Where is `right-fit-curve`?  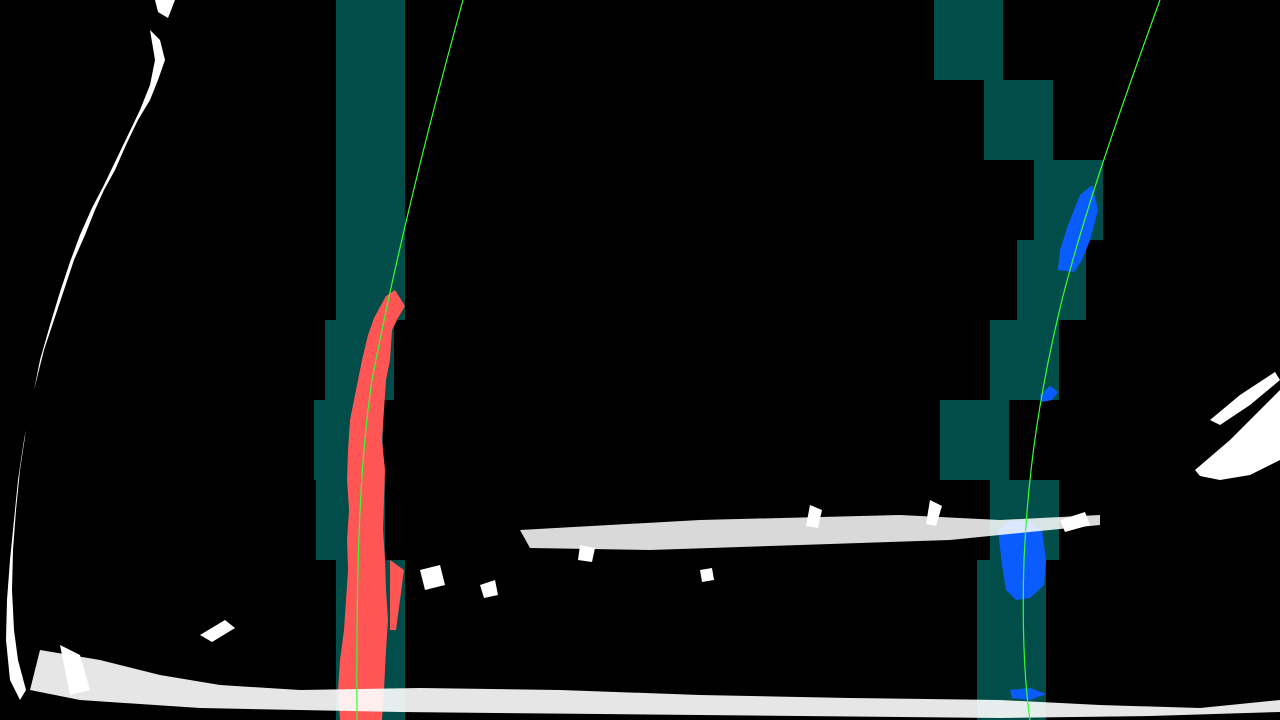
right-fit-curve is located at coordinates (1091, 360).